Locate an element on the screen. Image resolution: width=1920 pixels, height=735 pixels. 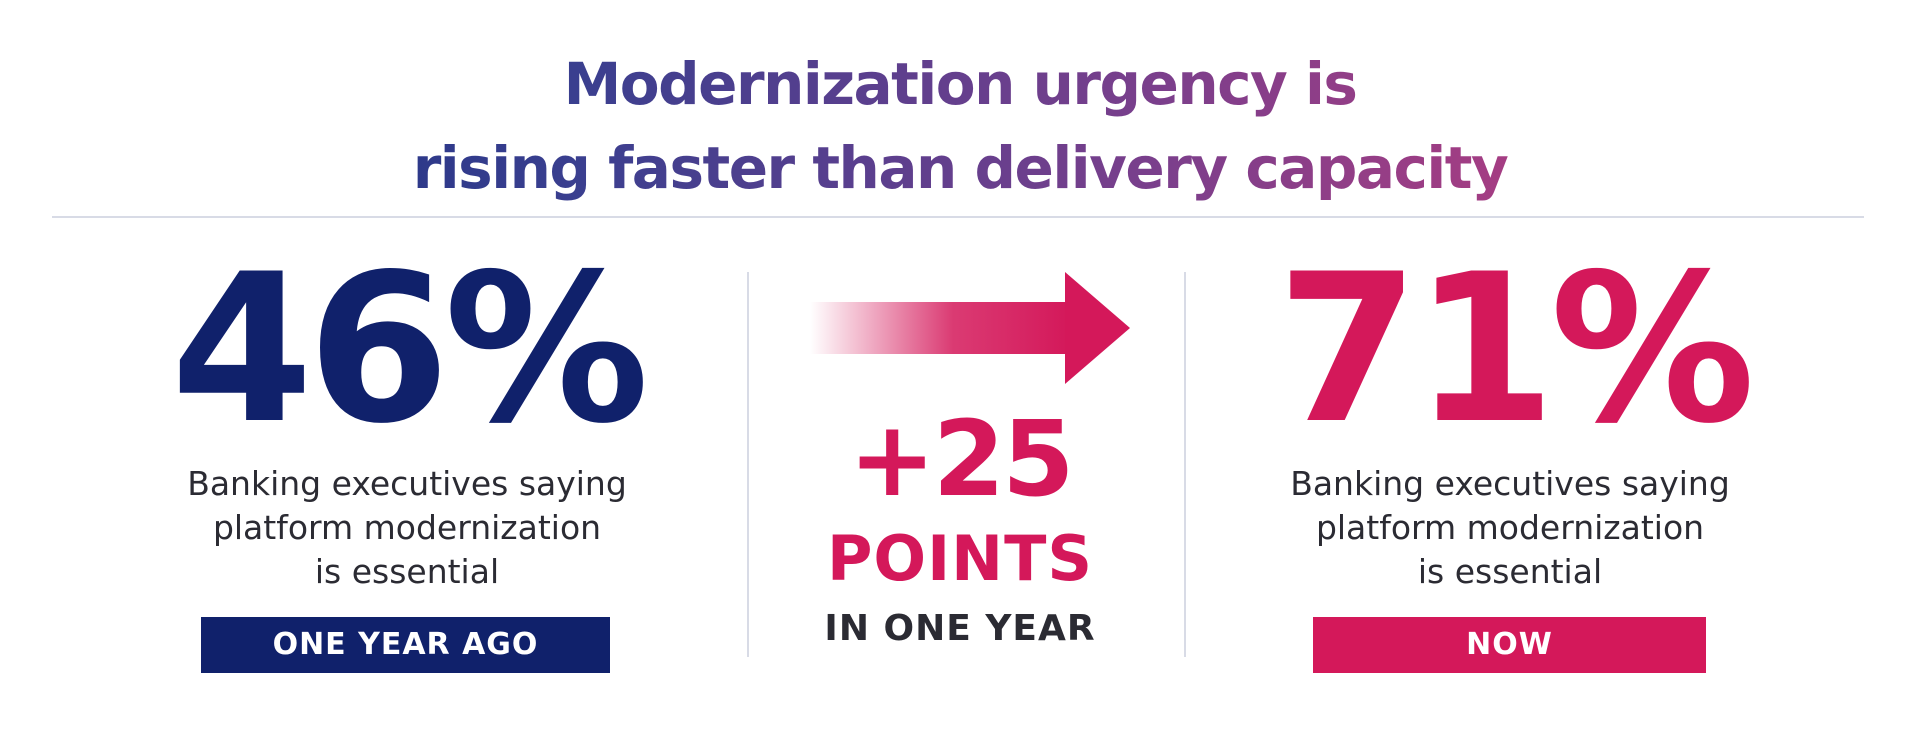
column-divider-left is located at coordinates (748, 464).